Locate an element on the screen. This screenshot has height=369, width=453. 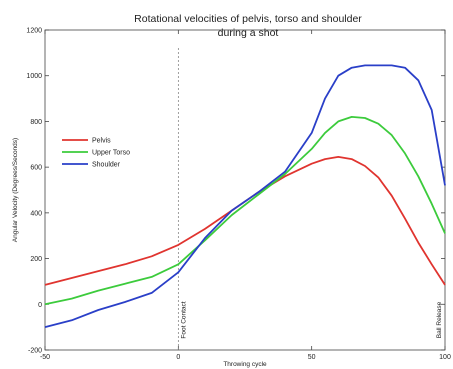
x-tick-label: 0 is located at coordinates (178, 357).